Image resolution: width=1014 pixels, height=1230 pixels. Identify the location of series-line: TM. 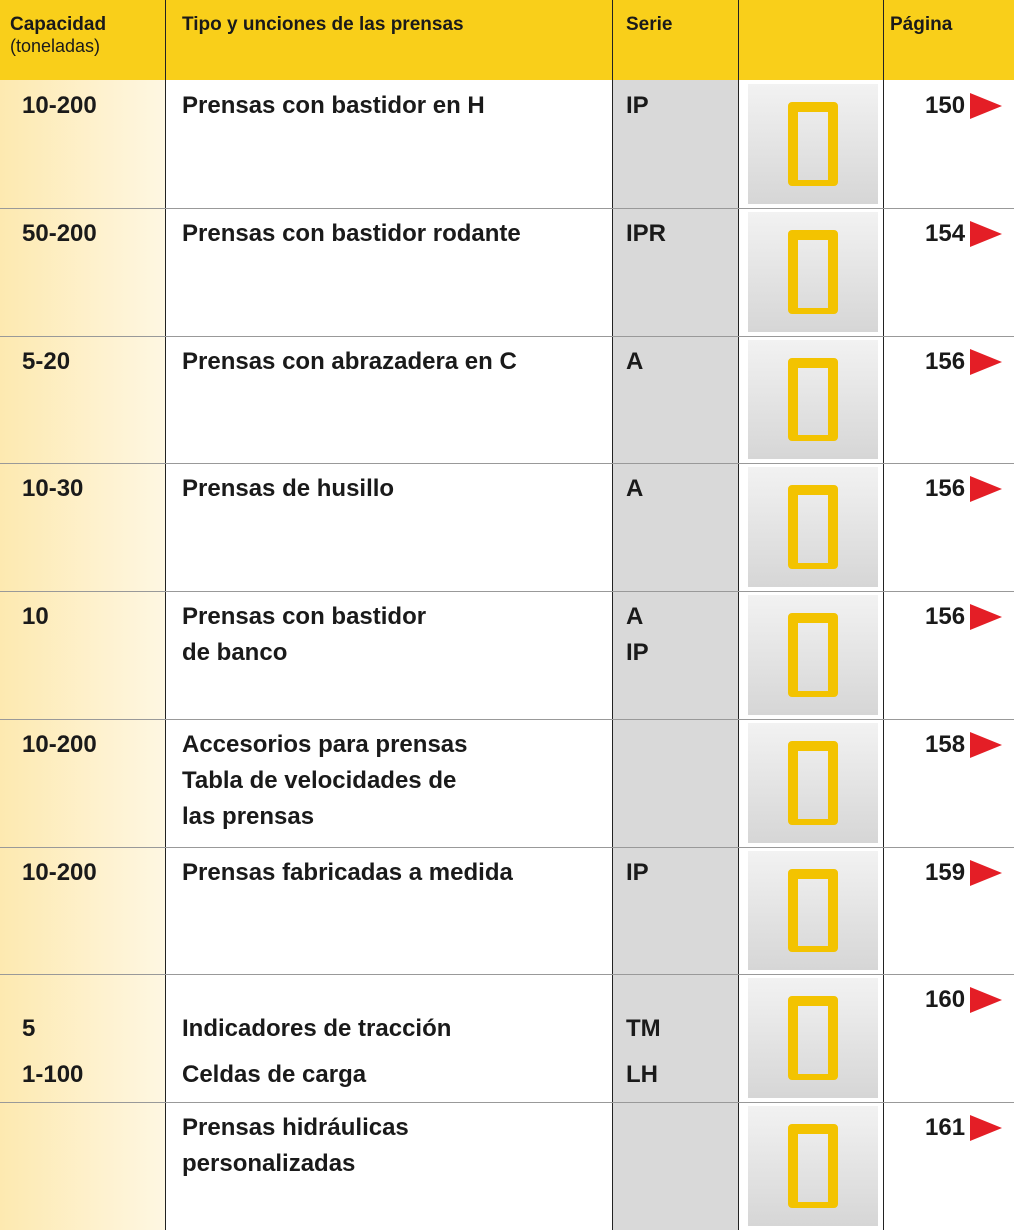
(643, 1029).